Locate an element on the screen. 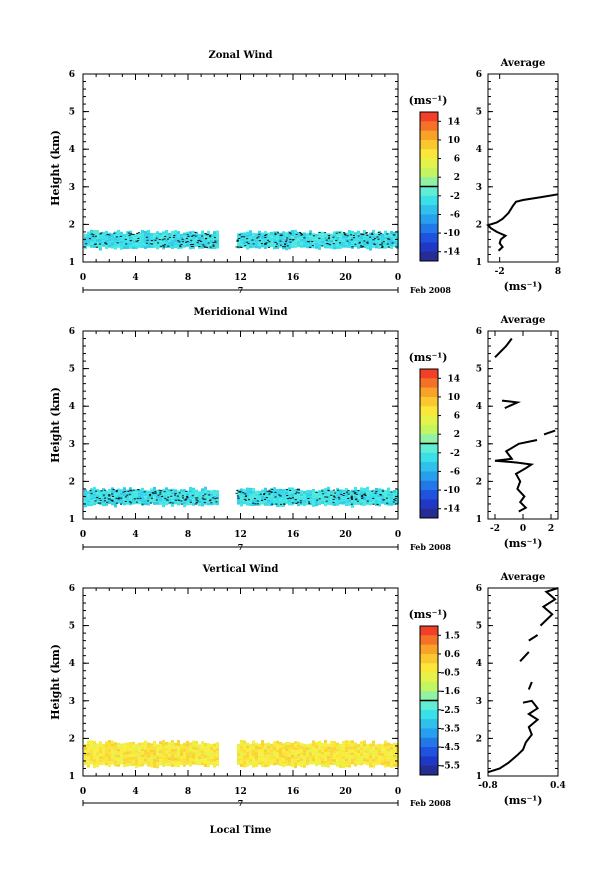 The image size is (614, 873). x-tick-label: 8 is located at coordinates (188, 278).